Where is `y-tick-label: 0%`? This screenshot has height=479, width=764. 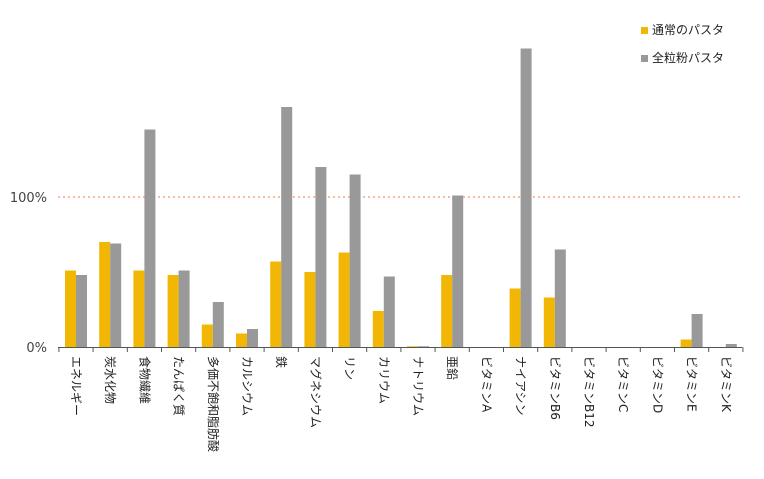 y-tick-label: 0% is located at coordinates (36, 348).